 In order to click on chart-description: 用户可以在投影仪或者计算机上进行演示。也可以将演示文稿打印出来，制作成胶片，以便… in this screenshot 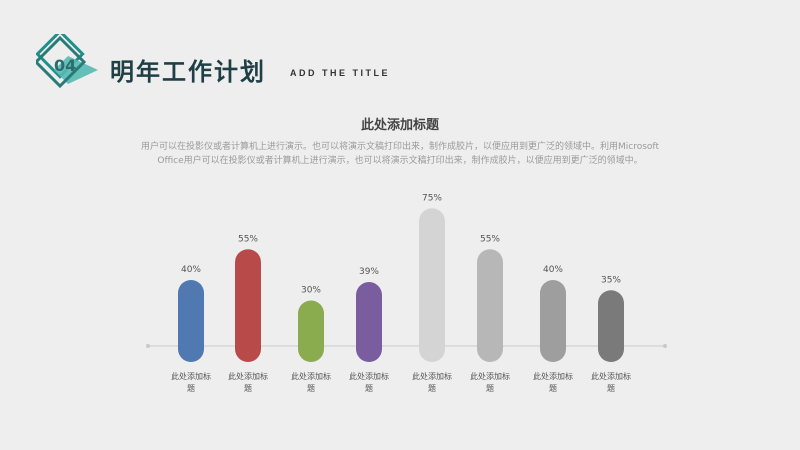, I will do `click(400, 154)`.